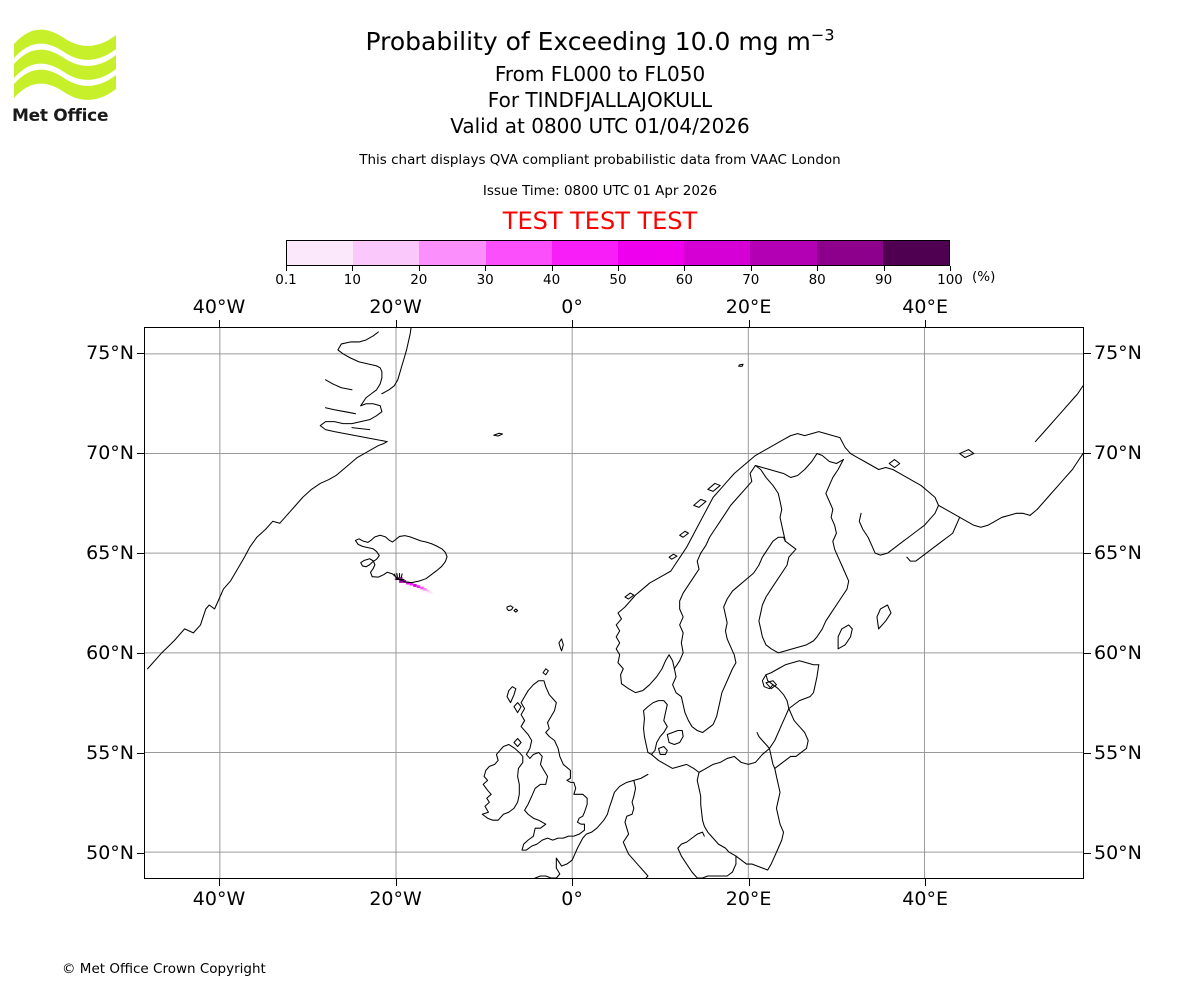 The width and height of the screenshot is (1200, 1000). Describe the element at coordinates (395, 307) in the screenshot. I see `lon-label-20°W-top: 20°W` at that location.